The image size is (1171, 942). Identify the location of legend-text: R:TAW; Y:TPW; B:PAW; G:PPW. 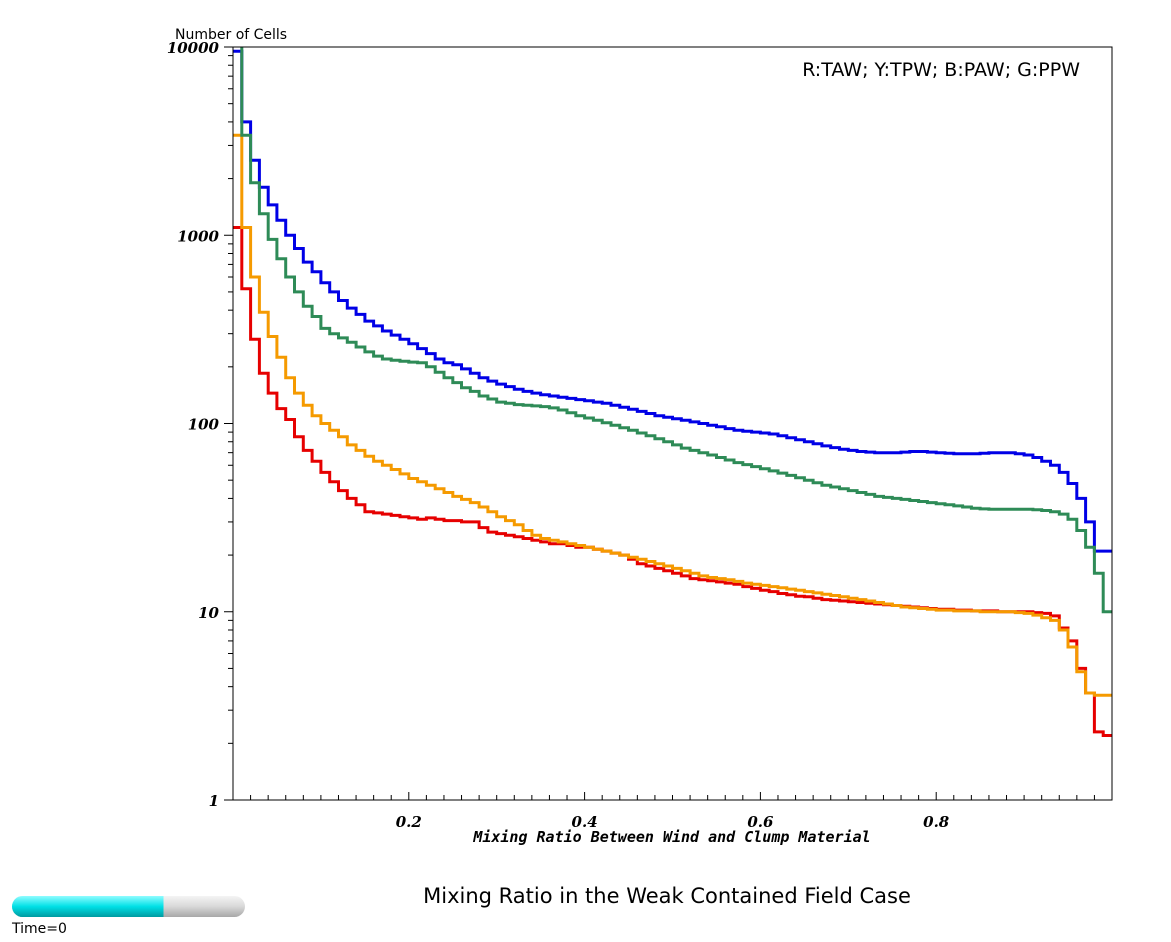
(941, 70).